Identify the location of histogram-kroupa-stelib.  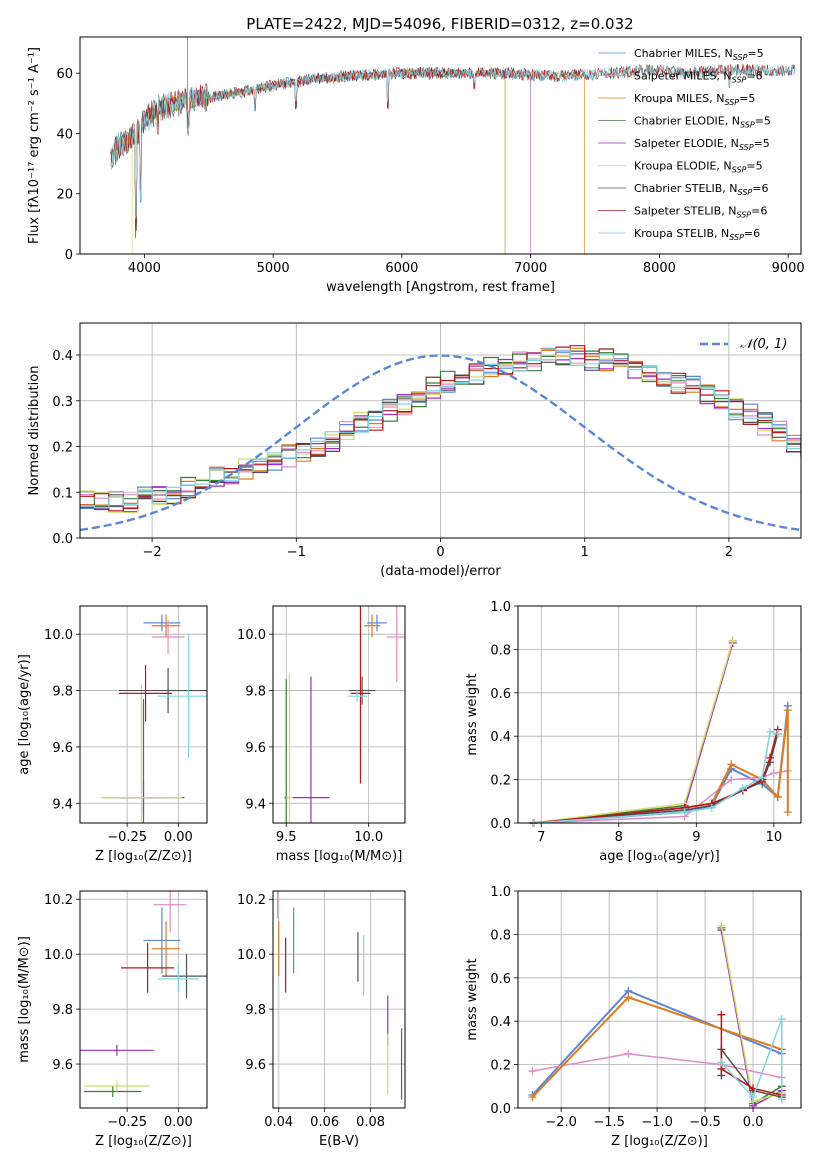
(440, 428).